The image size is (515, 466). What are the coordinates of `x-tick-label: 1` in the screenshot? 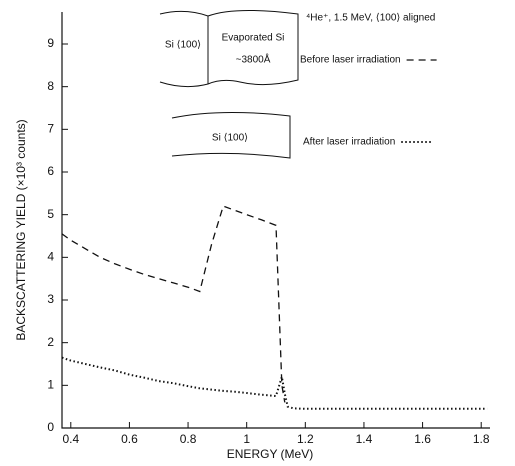 It's located at (246, 439).